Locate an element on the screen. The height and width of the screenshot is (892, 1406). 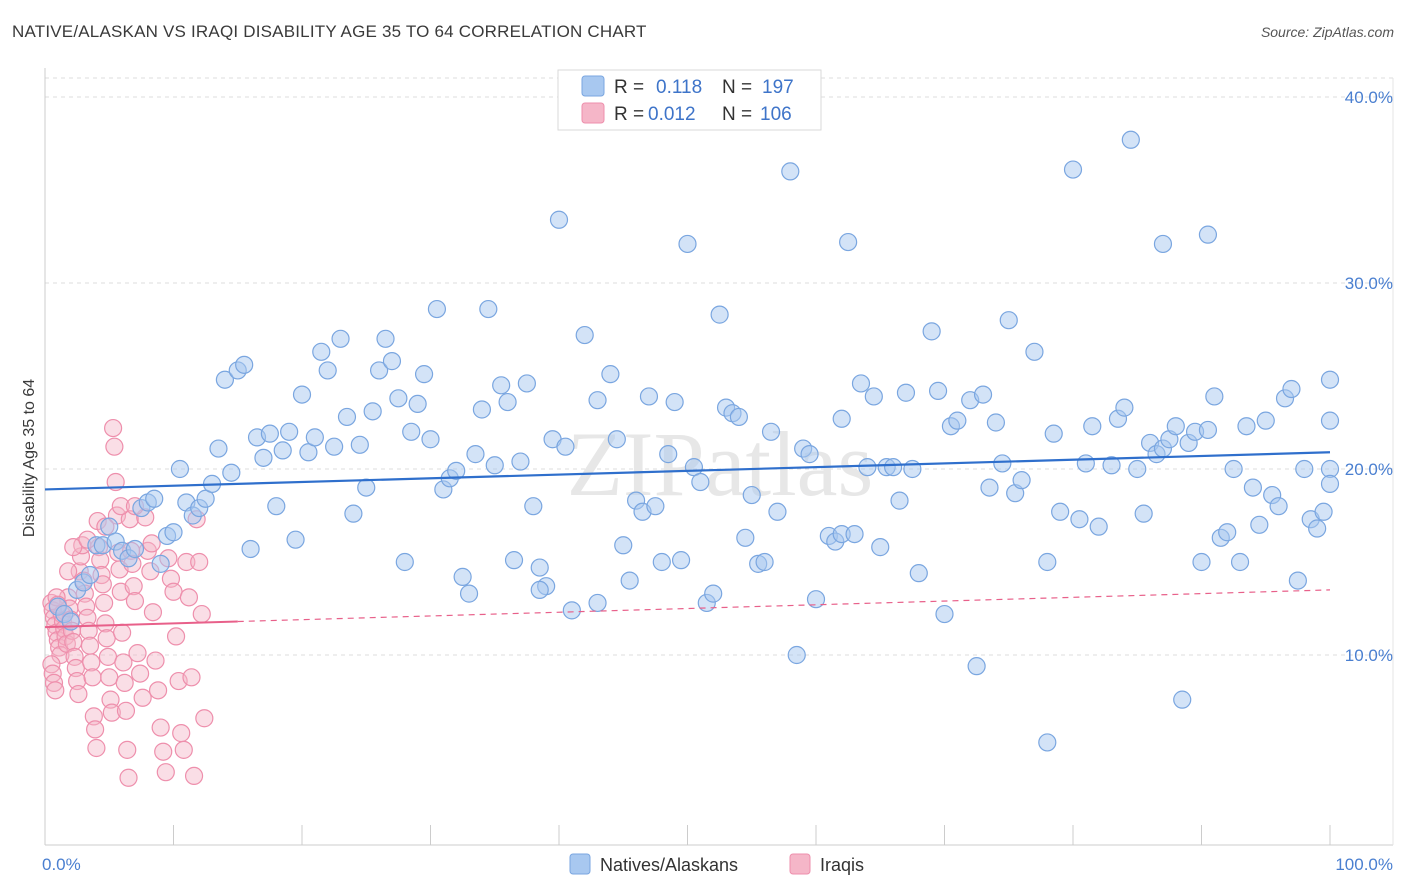
legend-n-value-natives: 197 is located at coordinates (778, 87).